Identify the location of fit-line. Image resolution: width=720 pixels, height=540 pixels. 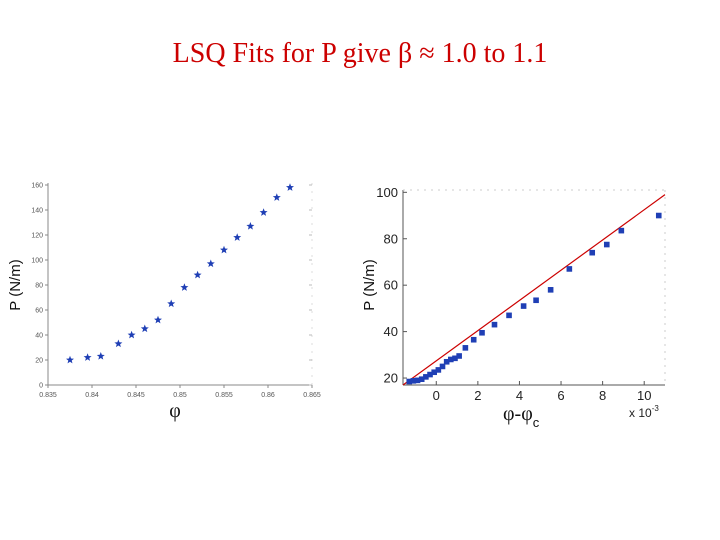
(534, 290).